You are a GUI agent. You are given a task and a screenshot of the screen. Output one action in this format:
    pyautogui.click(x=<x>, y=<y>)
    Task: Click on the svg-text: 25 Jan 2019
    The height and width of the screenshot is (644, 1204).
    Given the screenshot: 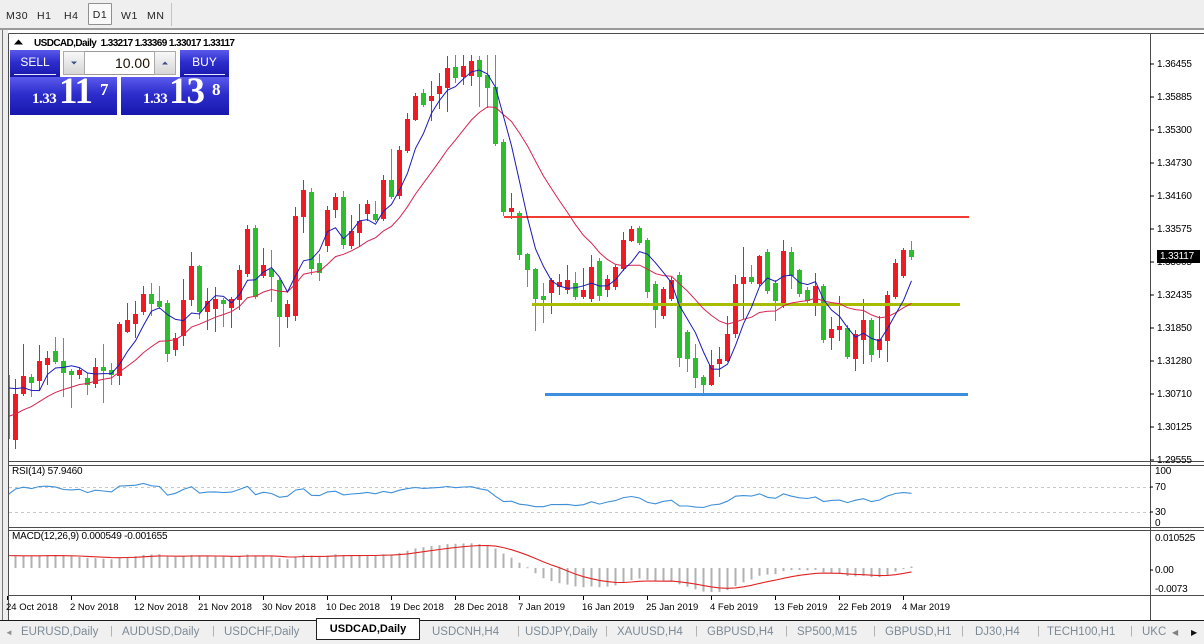 What is the action you would take?
    pyautogui.click(x=672, y=607)
    